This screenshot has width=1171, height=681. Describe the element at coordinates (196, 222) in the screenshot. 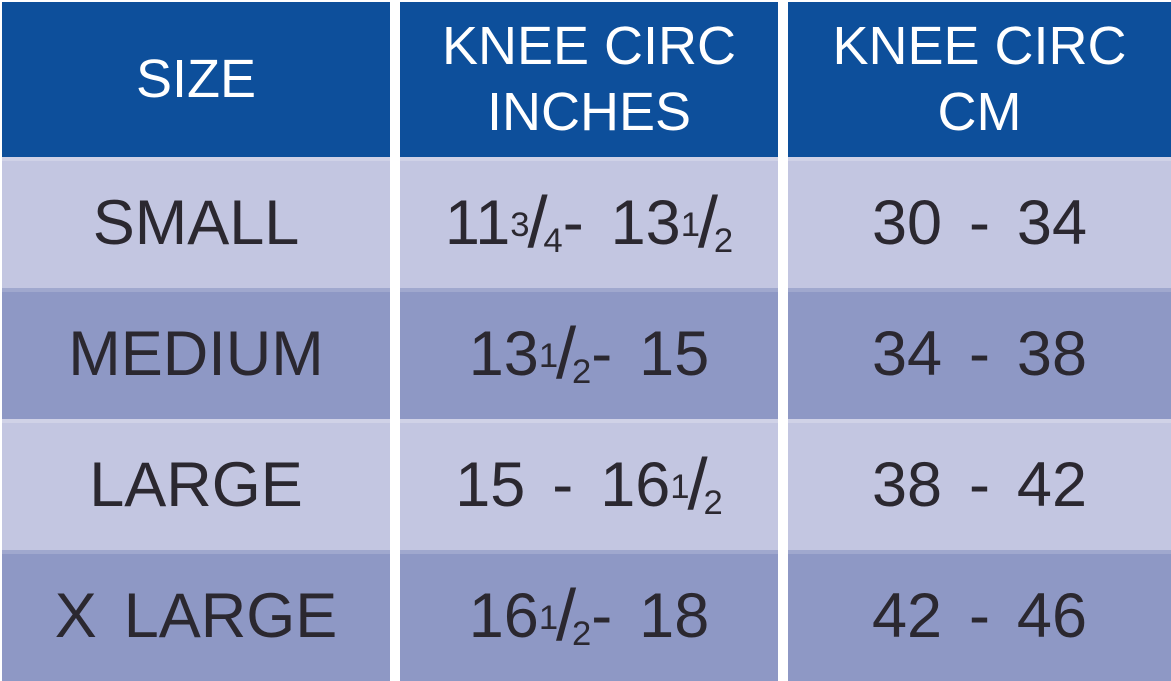

I see `size-cell-small: SMALL` at that location.